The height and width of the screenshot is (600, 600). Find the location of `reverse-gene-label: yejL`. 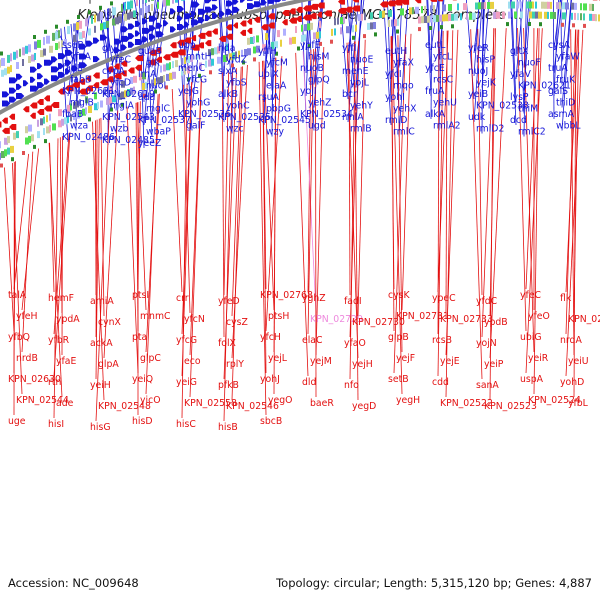

reverse-gene-label: yejL is located at coordinates (278, 358).